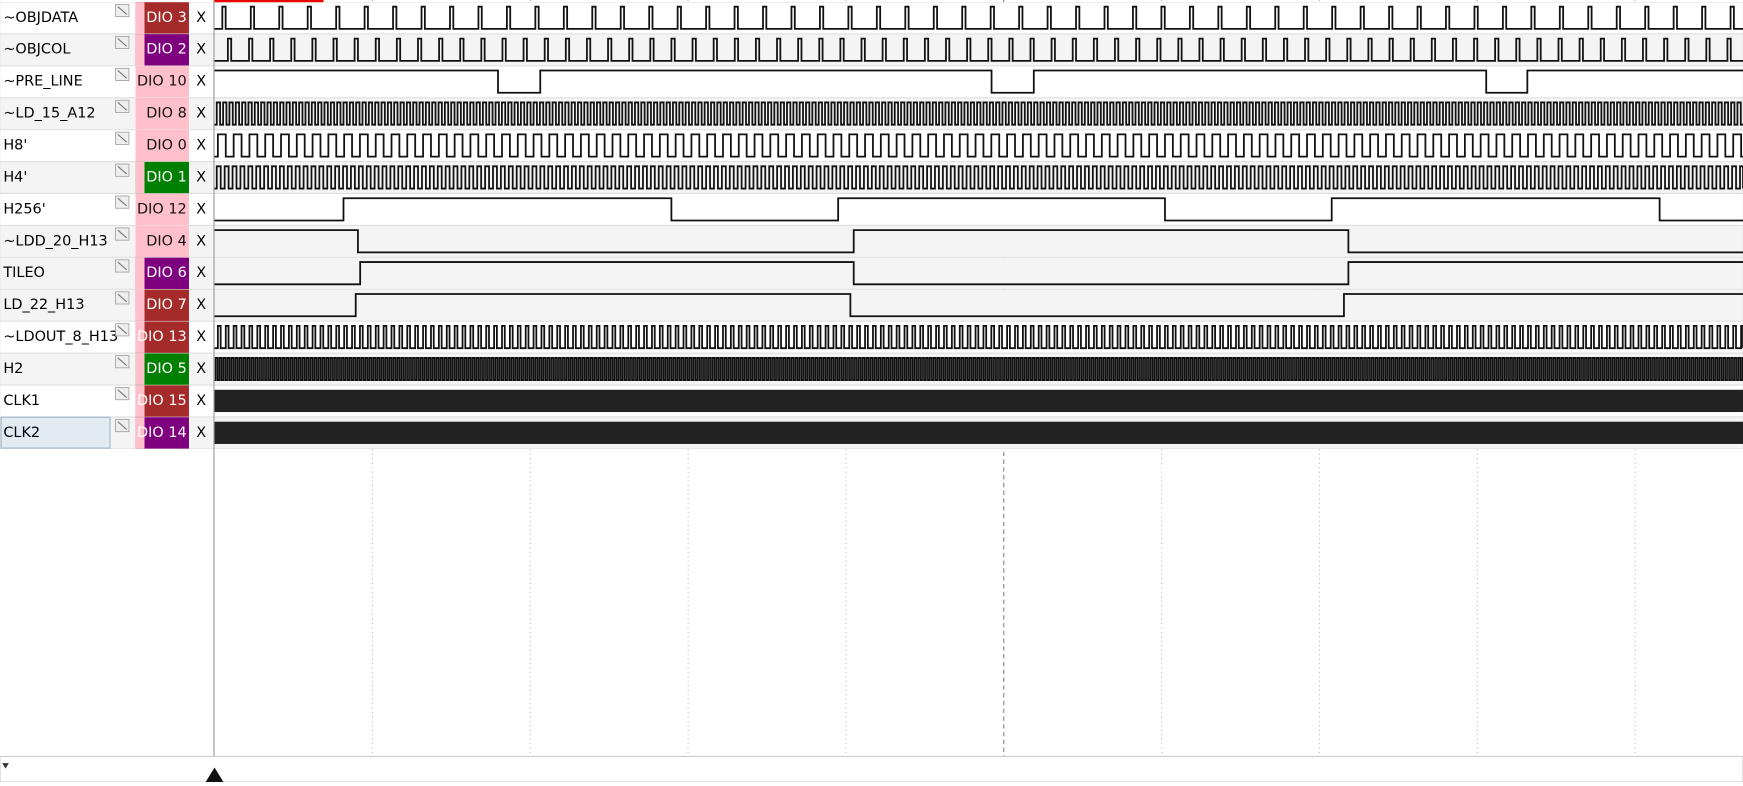  I want to click on channel-label: DIO 12, so click(162, 209).